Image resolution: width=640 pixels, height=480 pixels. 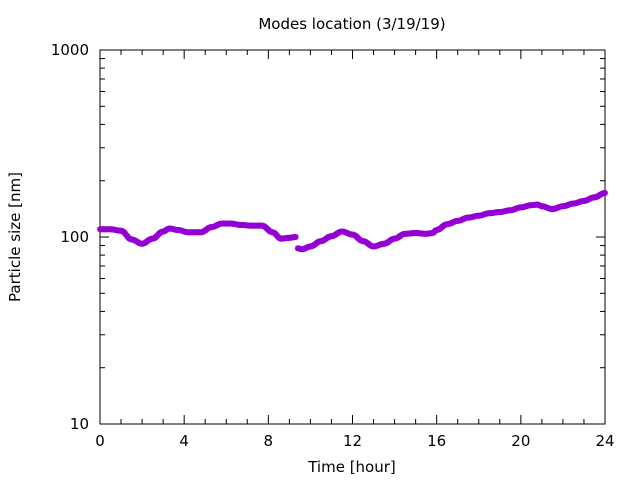 I want to click on chart-title: Modes location (3/19/19), so click(x=351, y=24).